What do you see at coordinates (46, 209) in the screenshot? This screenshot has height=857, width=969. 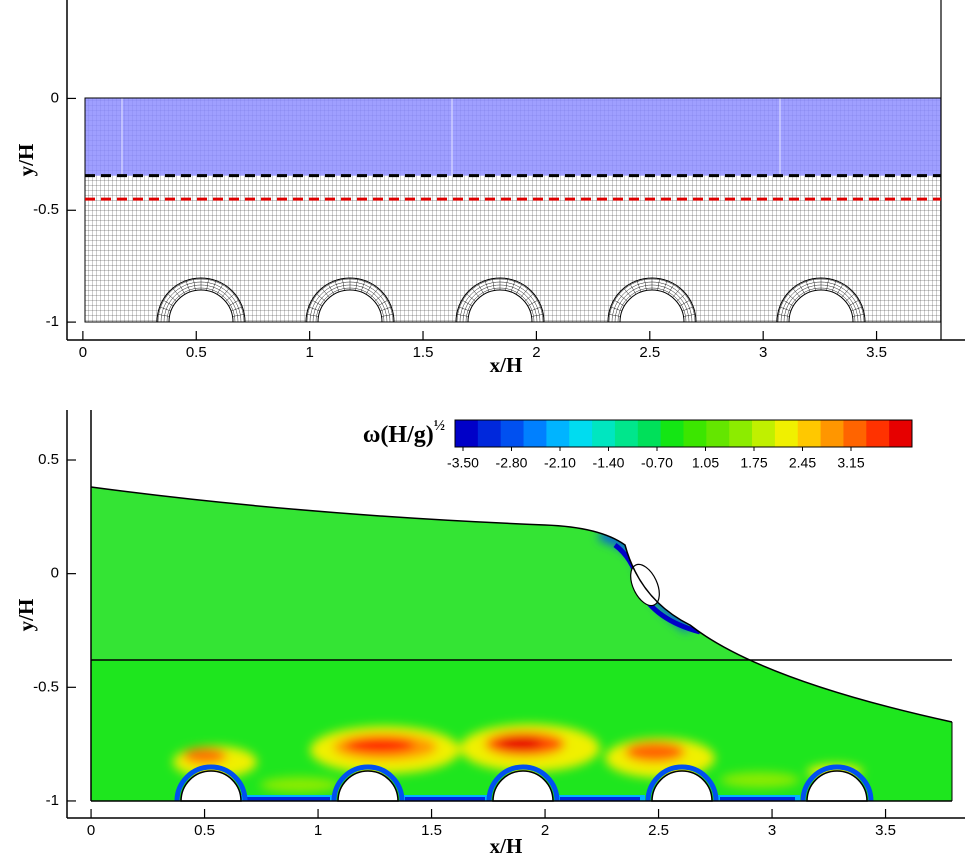 I see `y-tick-label: -0.5` at bounding box center [46, 209].